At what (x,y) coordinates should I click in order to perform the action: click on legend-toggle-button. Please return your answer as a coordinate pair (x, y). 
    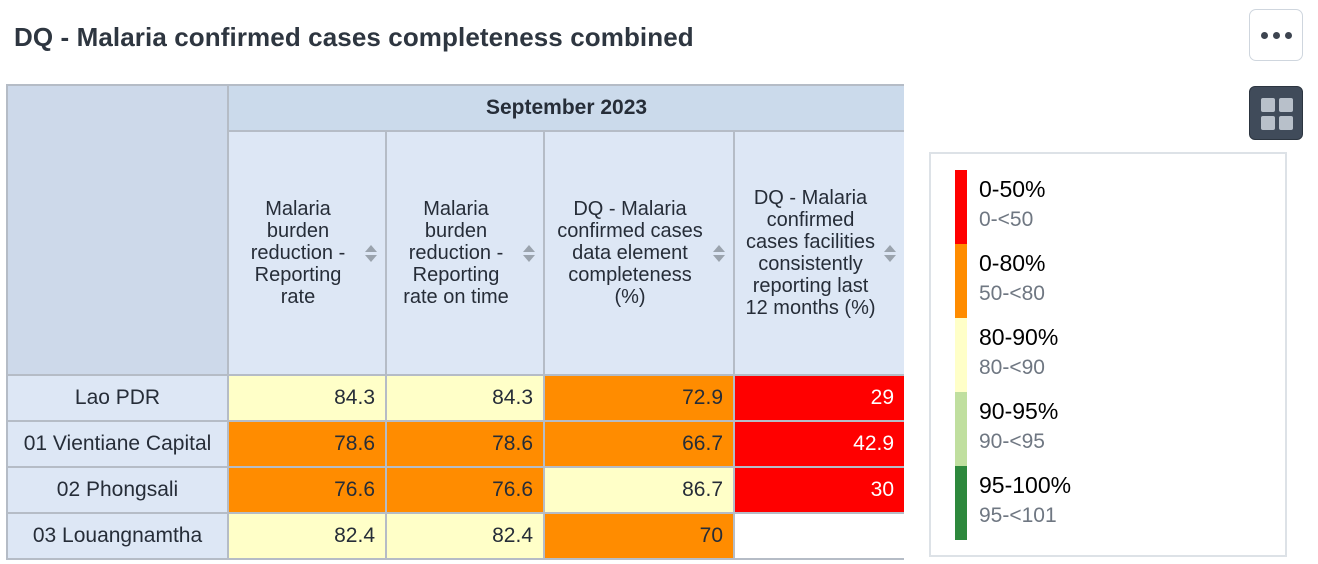
    Looking at the image, I should click on (1276, 113).